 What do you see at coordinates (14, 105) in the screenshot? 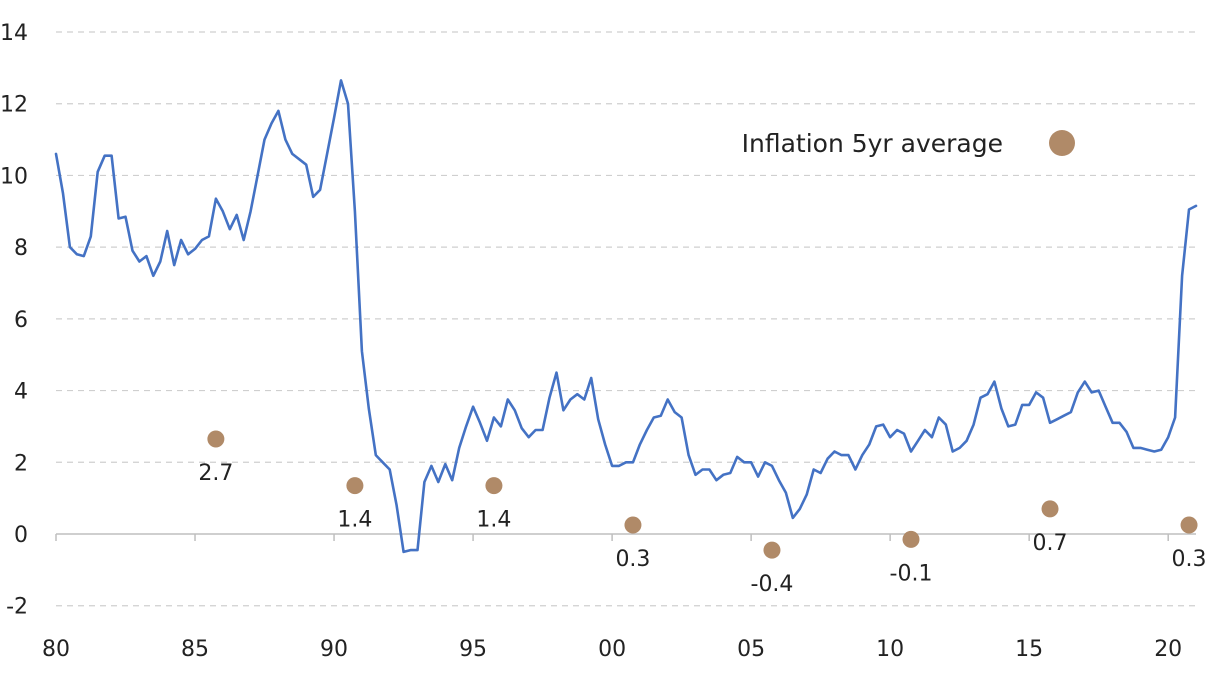
I see `y-tick-label: 12` at bounding box center [14, 105].